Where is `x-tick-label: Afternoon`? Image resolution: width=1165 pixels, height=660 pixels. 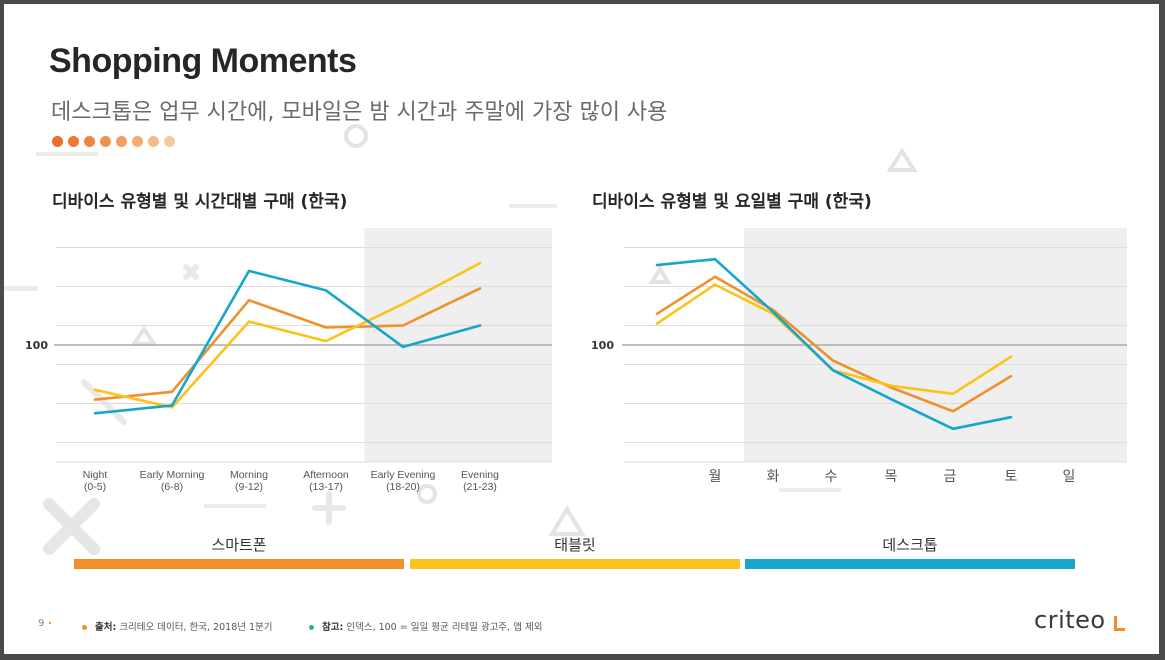 x-tick-label: Afternoon is located at coordinates (326, 475).